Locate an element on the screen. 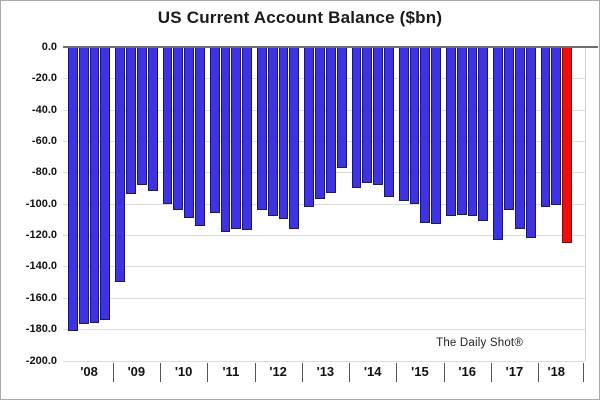  x-year-label: '13 is located at coordinates (325, 371).